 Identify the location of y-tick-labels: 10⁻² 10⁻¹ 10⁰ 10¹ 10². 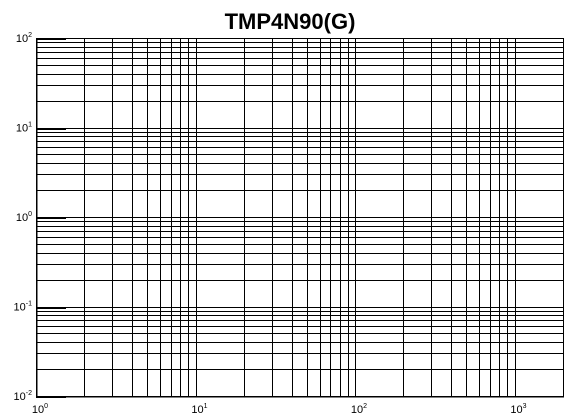
(23, 217).